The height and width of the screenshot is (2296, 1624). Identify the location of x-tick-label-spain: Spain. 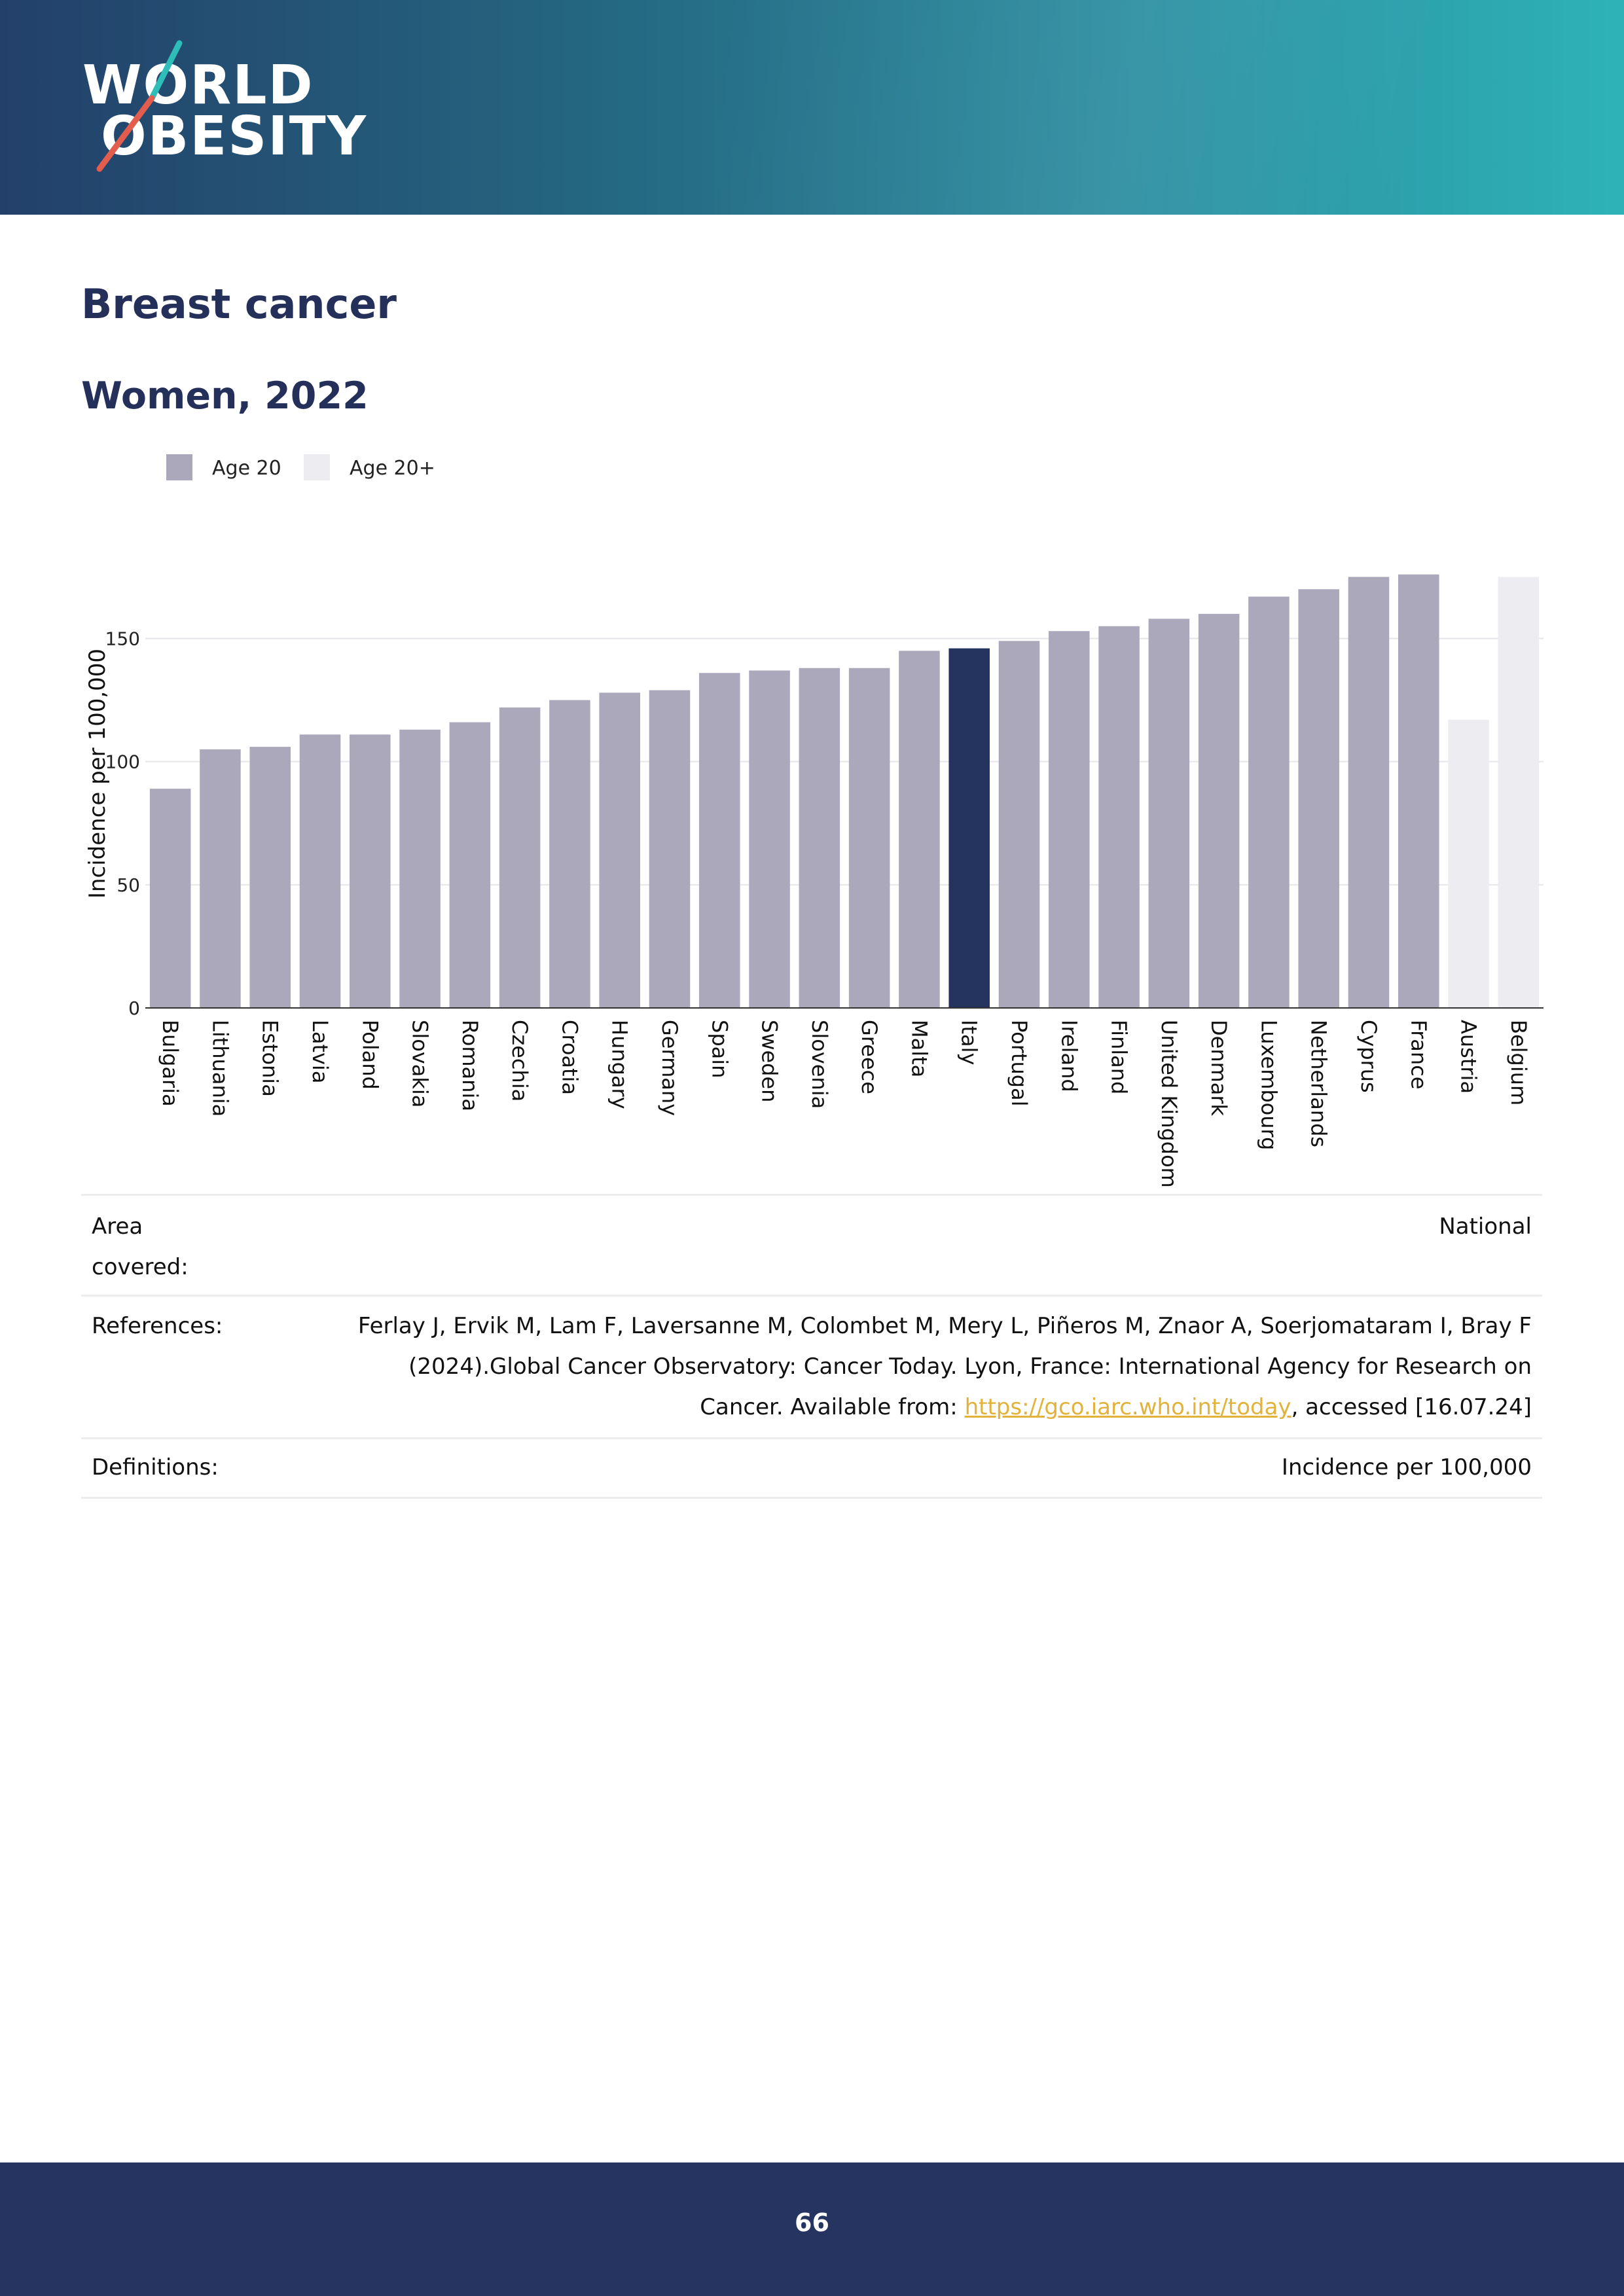
(719, 1049).